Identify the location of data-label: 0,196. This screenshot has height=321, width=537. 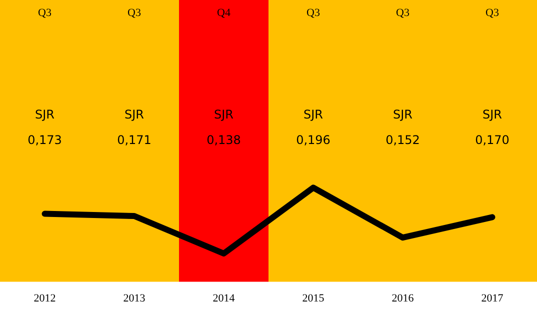
(313, 140).